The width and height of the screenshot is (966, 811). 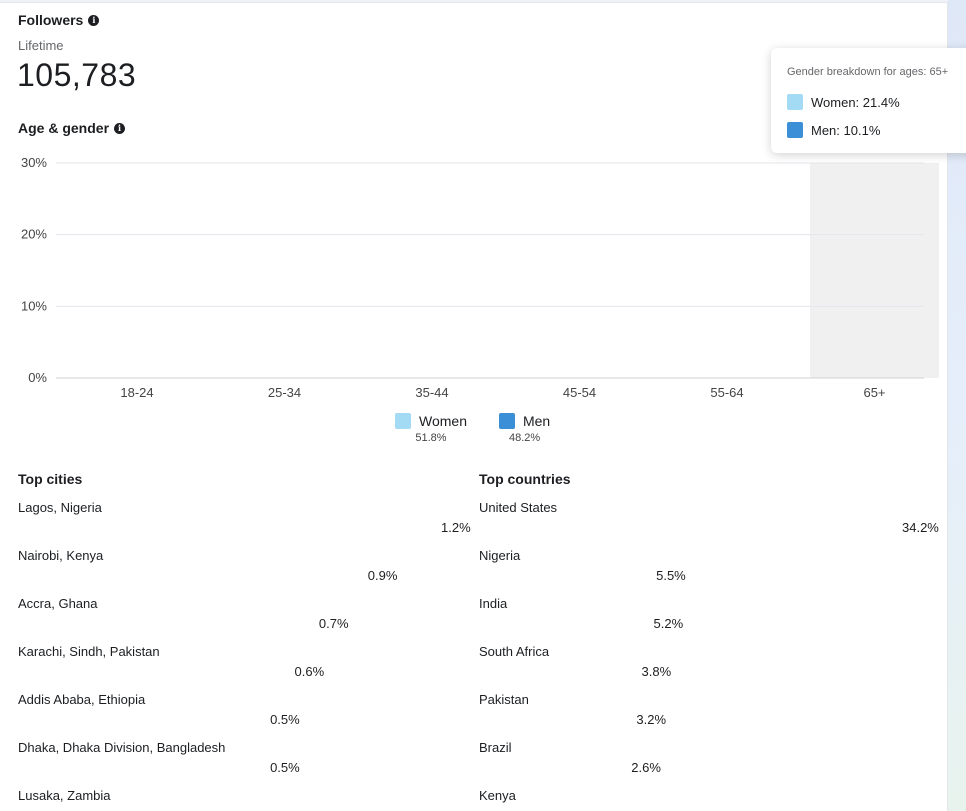 I want to click on city-name: Addis Ababa, Ethiopia, so click(x=82, y=699).